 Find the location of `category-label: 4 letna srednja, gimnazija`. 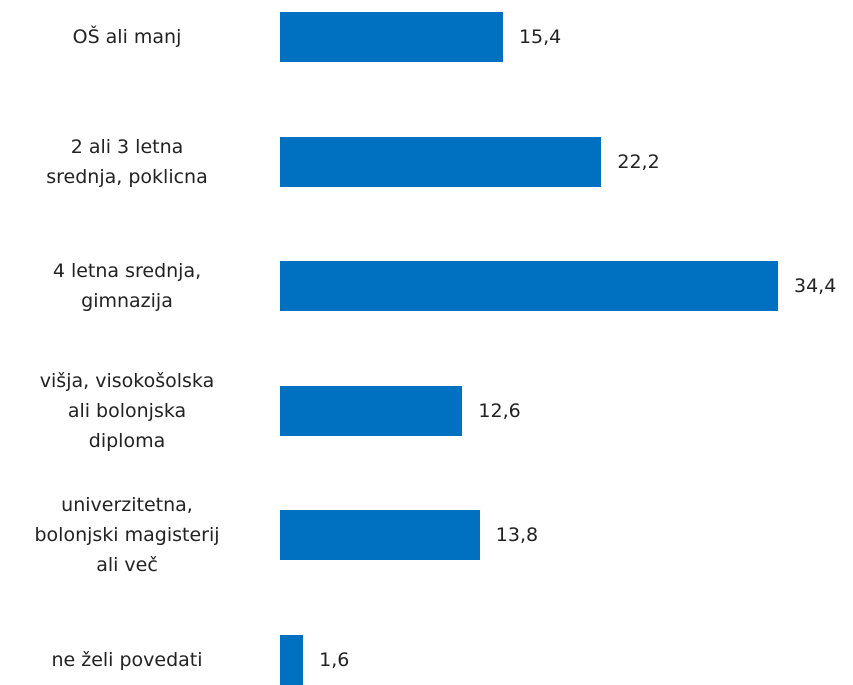

category-label: 4 letna srednja, gimnazija is located at coordinates (127, 286).